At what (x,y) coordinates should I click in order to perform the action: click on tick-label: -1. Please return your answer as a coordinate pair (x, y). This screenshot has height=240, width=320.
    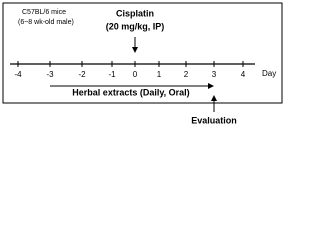
    Looking at the image, I should click on (112, 74).